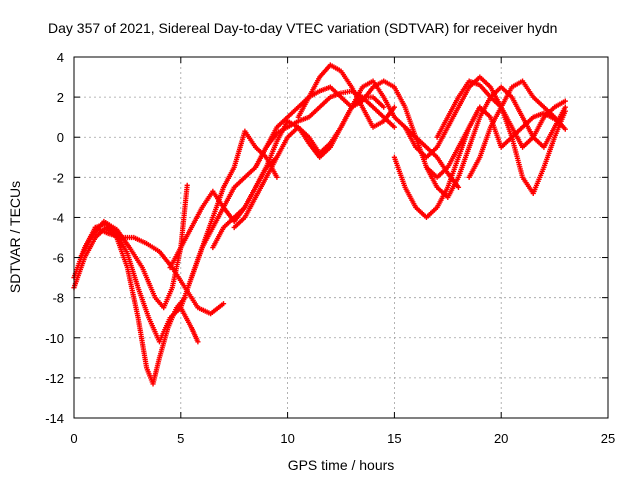 The image size is (640, 480). I want to click on y-axis-label: SDTVAR / TECUs, so click(15, 237).